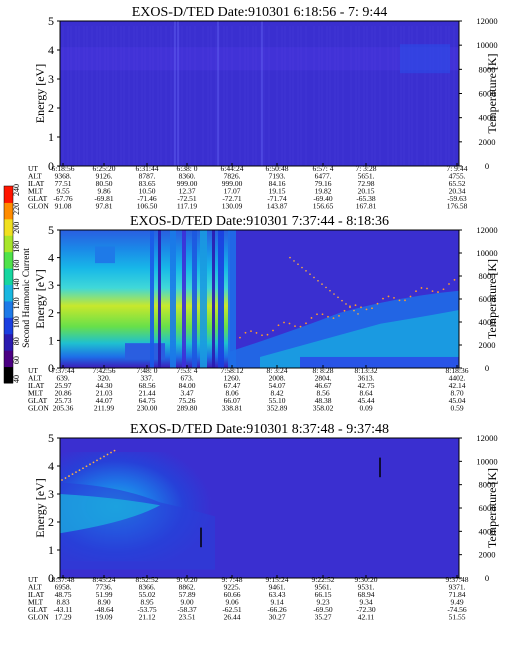 The height and width of the screenshot is (649, 505). Describe the element at coordinates (366, 400) in the screenshot. I see `table-cell: 45.44` at that location.